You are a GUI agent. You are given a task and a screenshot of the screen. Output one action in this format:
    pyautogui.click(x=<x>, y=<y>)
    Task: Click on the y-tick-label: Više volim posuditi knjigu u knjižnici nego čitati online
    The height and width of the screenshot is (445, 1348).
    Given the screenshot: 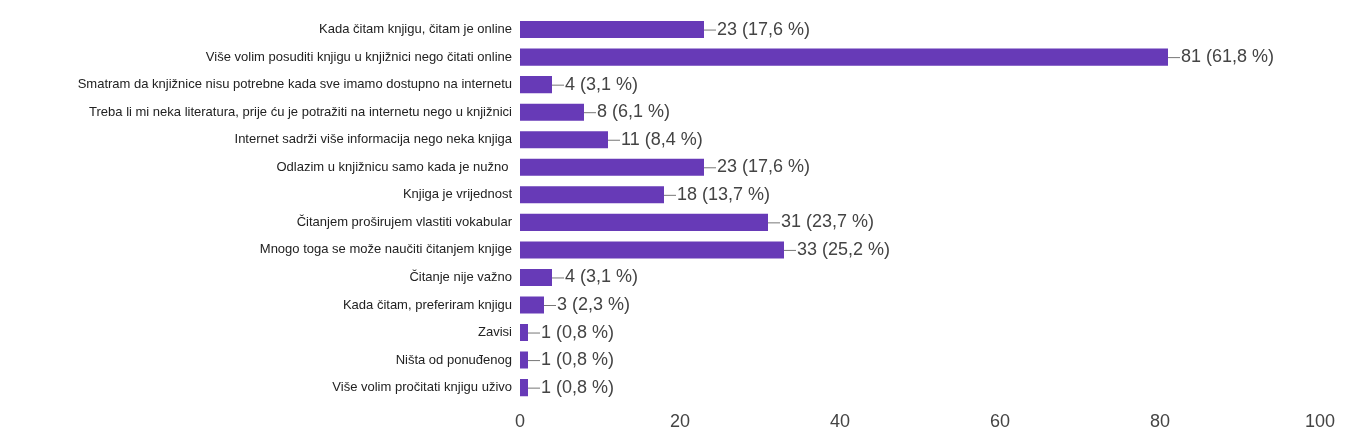 What is the action you would take?
    pyautogui.click(x=358, y=56)
    